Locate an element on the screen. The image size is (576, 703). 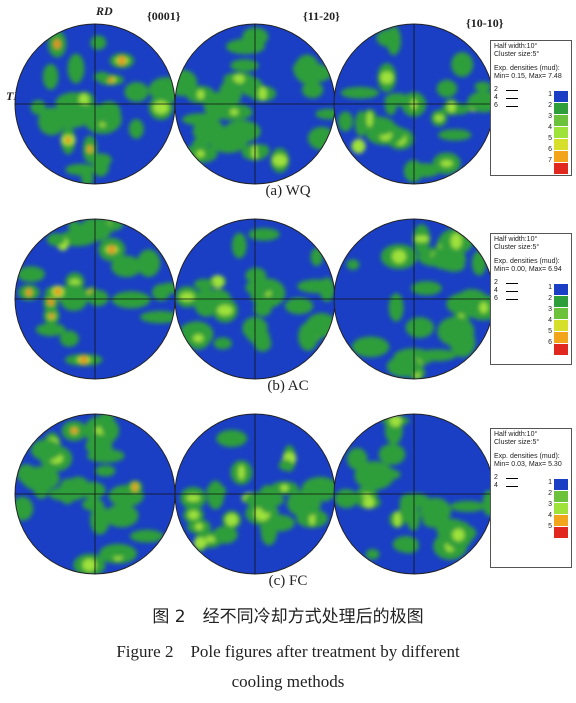
legend-min-max: Min= 0.00, Max= 6.94 is located at coordinates (528, 269).